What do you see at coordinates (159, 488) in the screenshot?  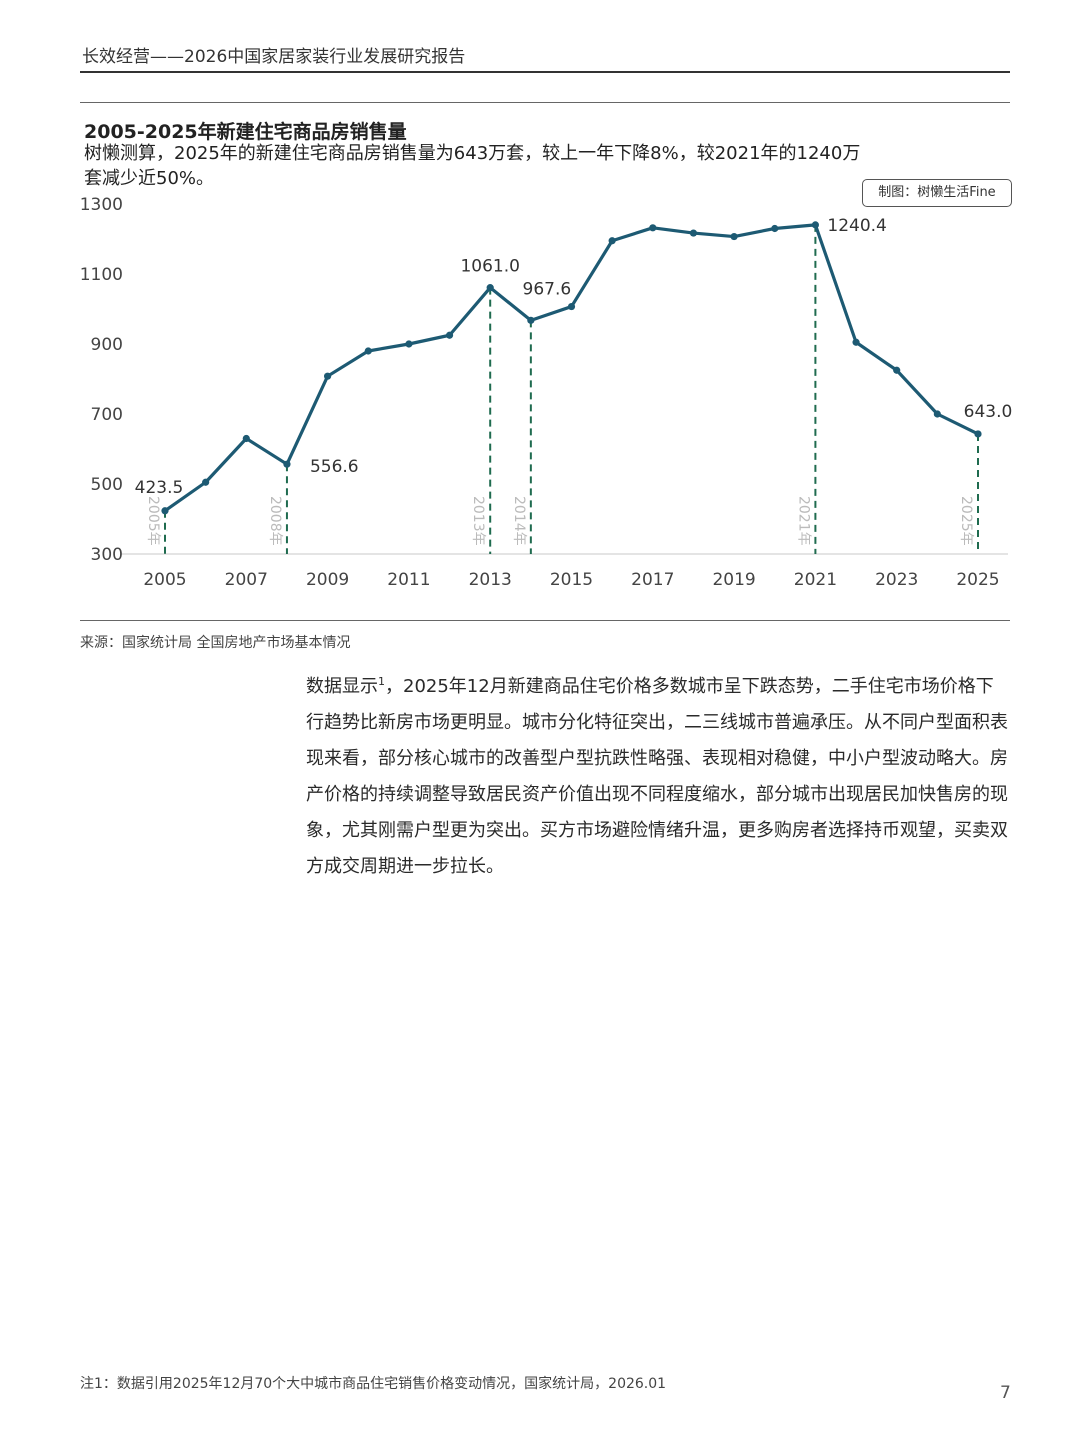 I see `data-label: 423.5` at bounding box center [159, 488].